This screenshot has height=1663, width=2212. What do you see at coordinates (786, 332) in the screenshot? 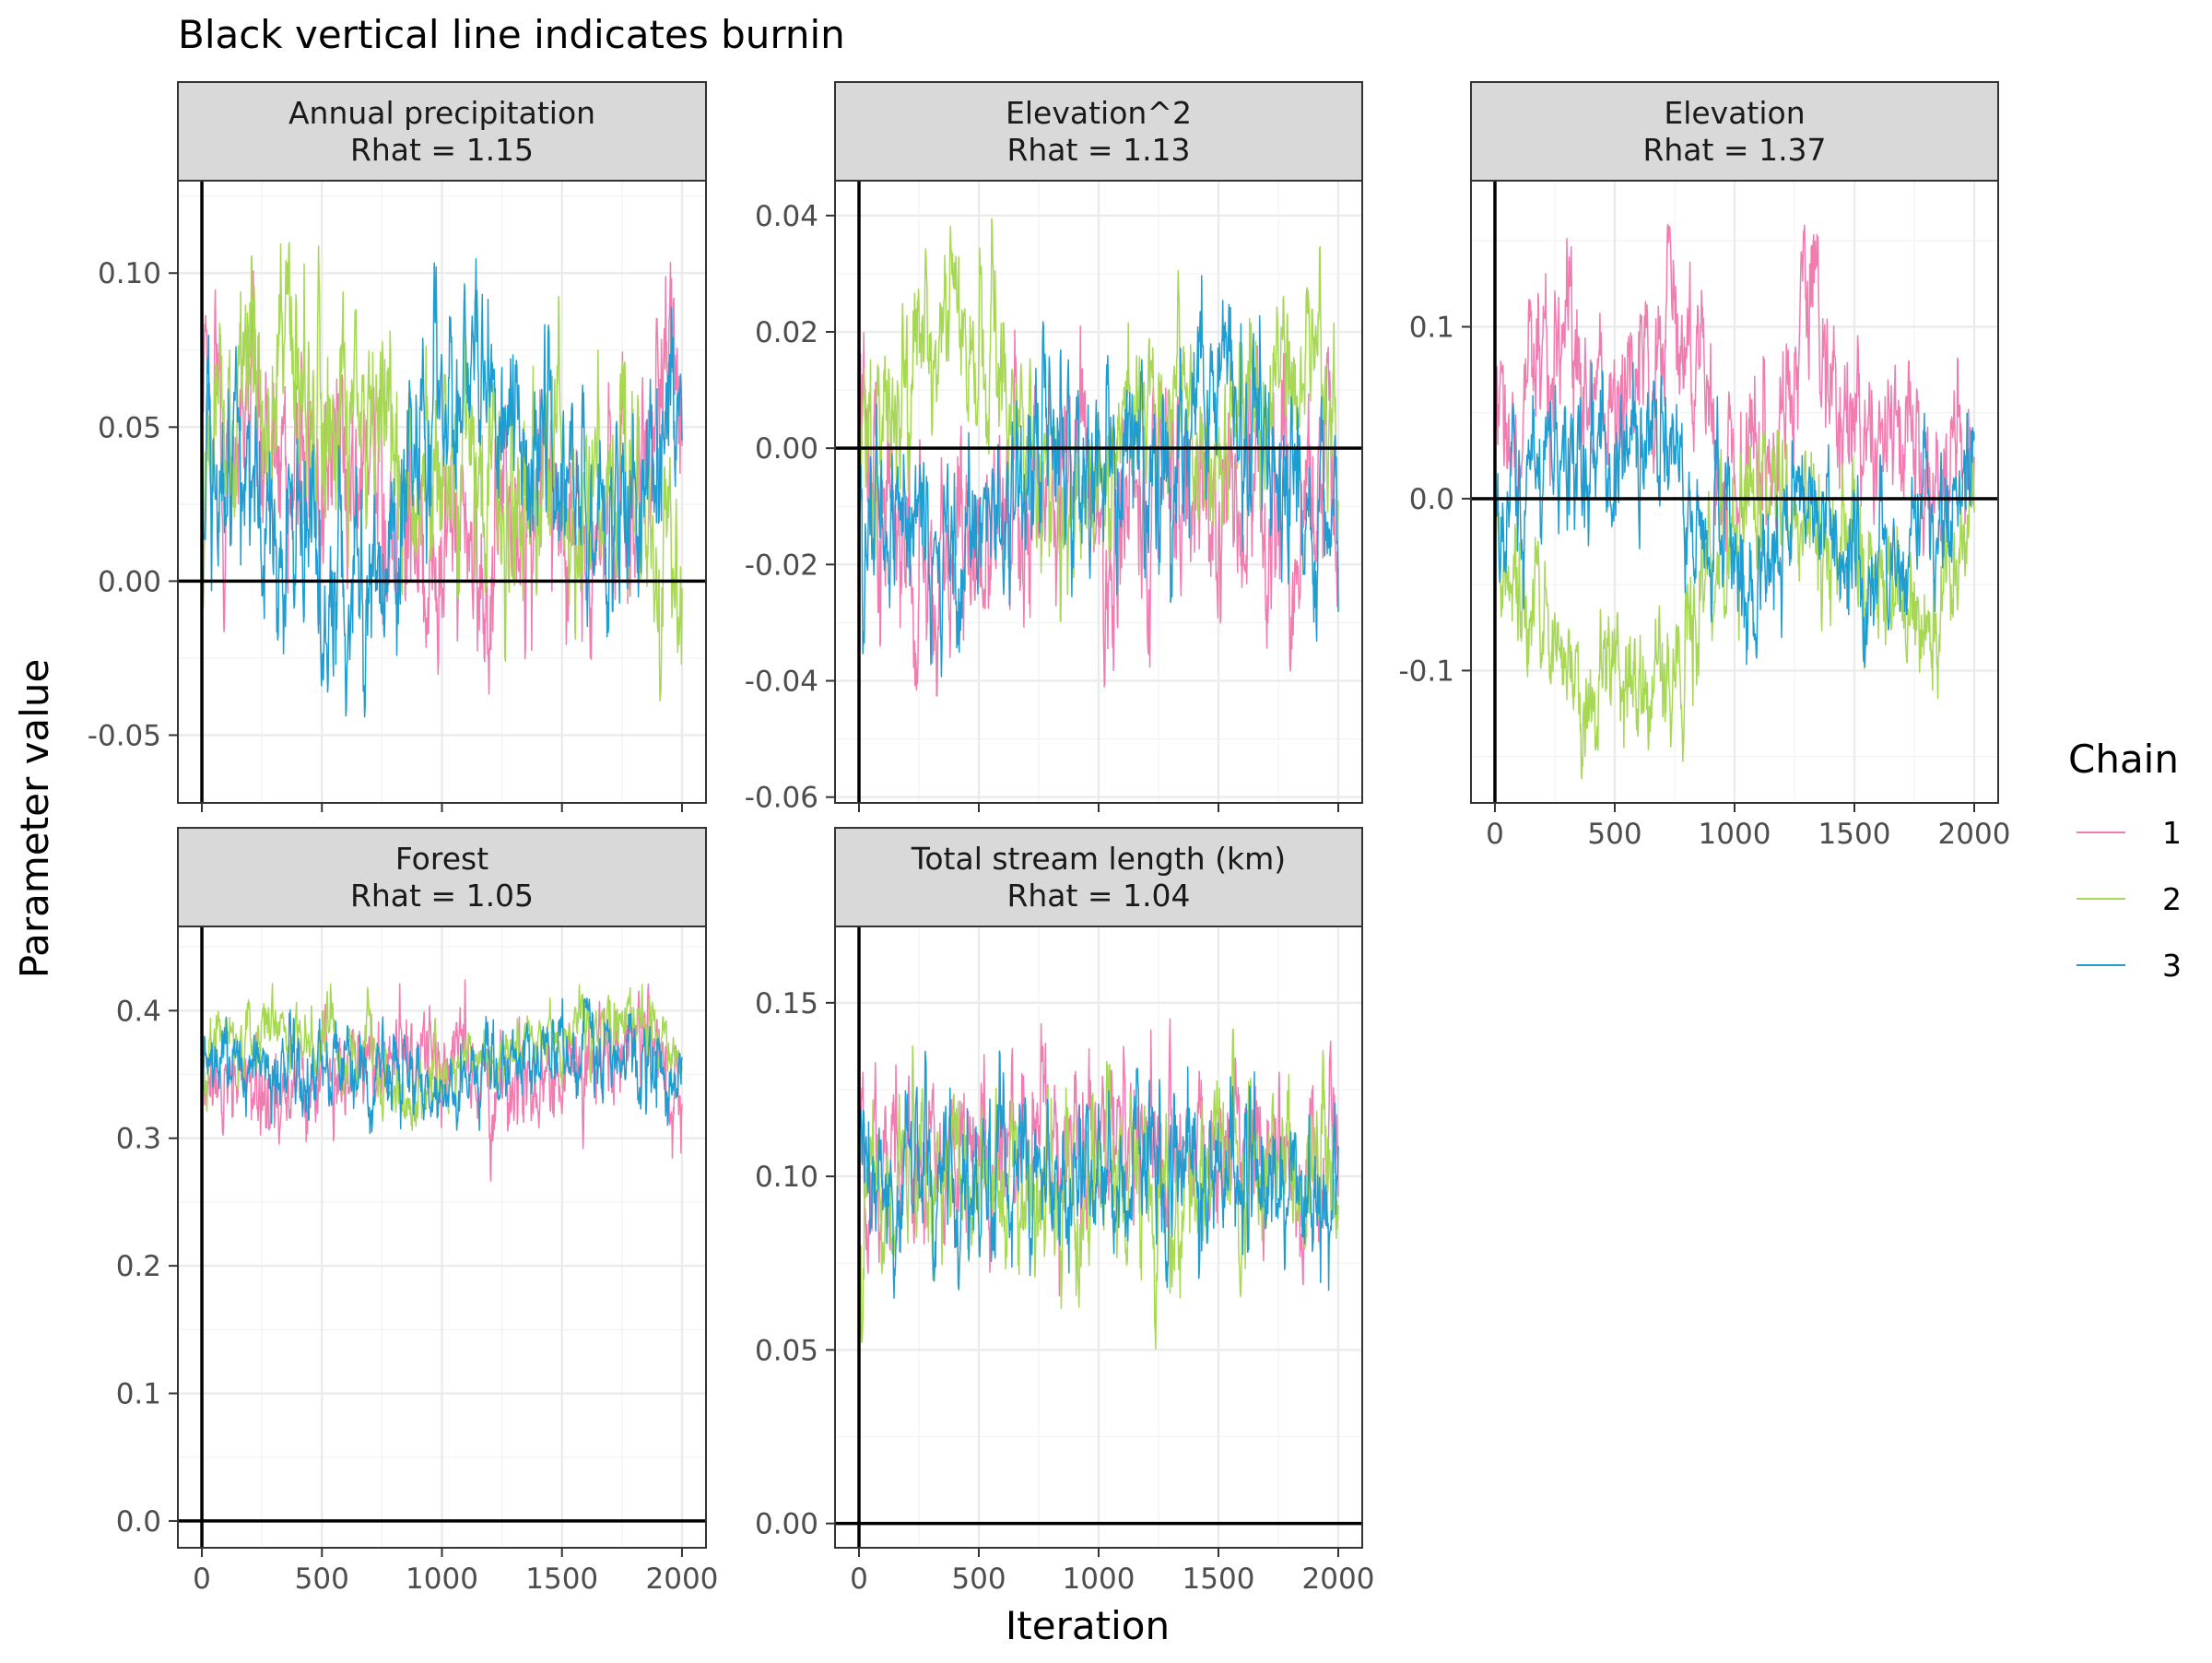
I see `y-tick-label: 0.02` at bounding box center [786, 332].